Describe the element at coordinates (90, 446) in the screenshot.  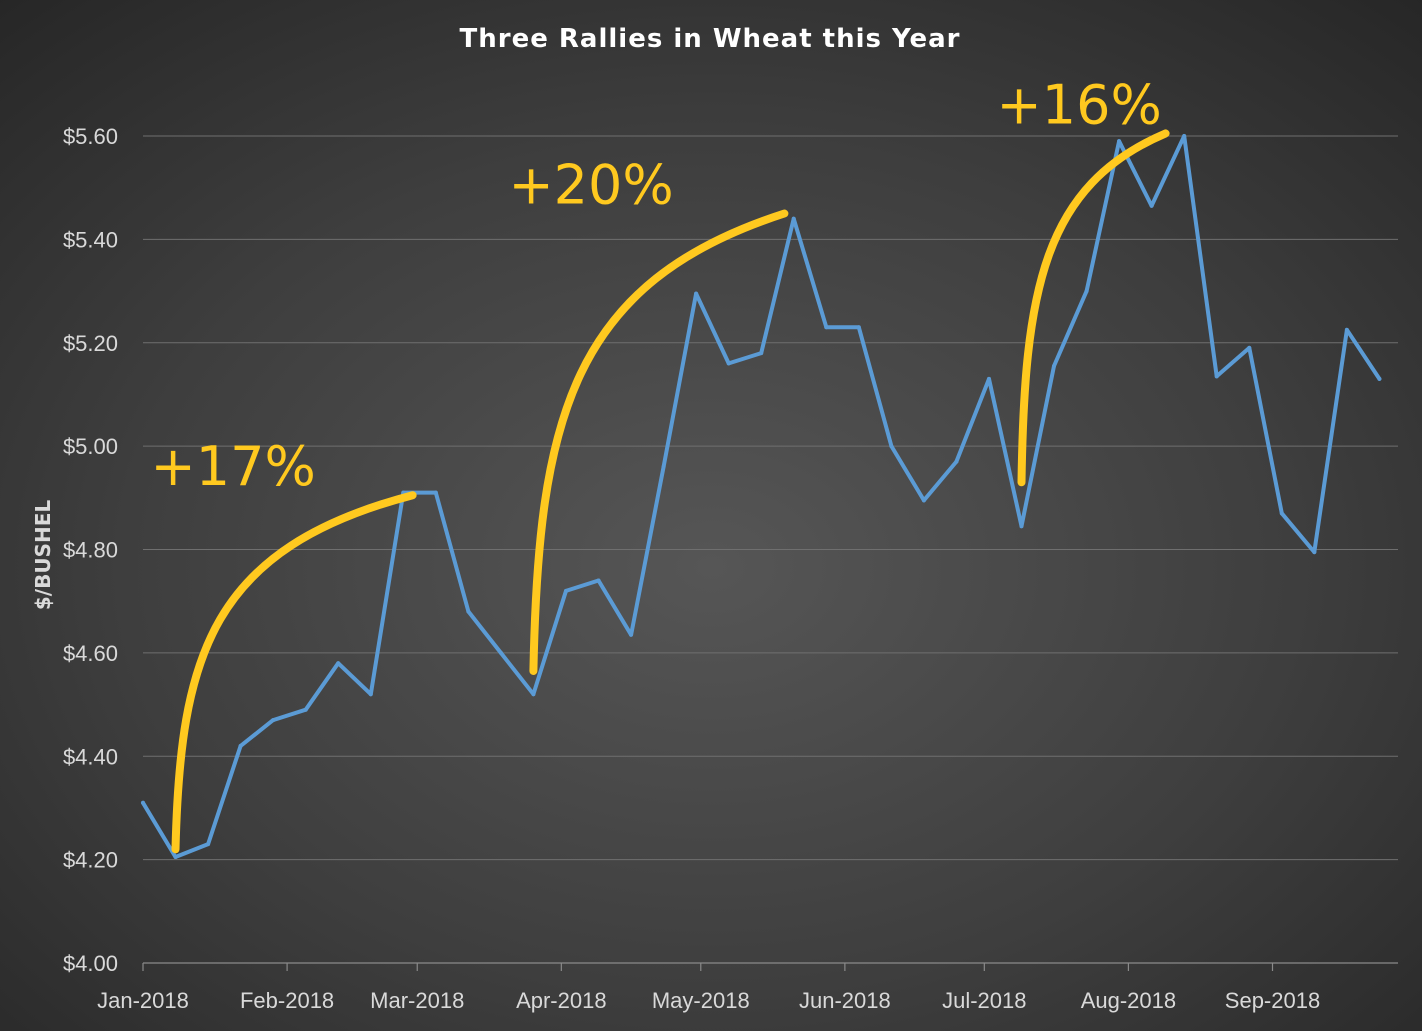
I see `y-tick-label: $5.00` at that location.